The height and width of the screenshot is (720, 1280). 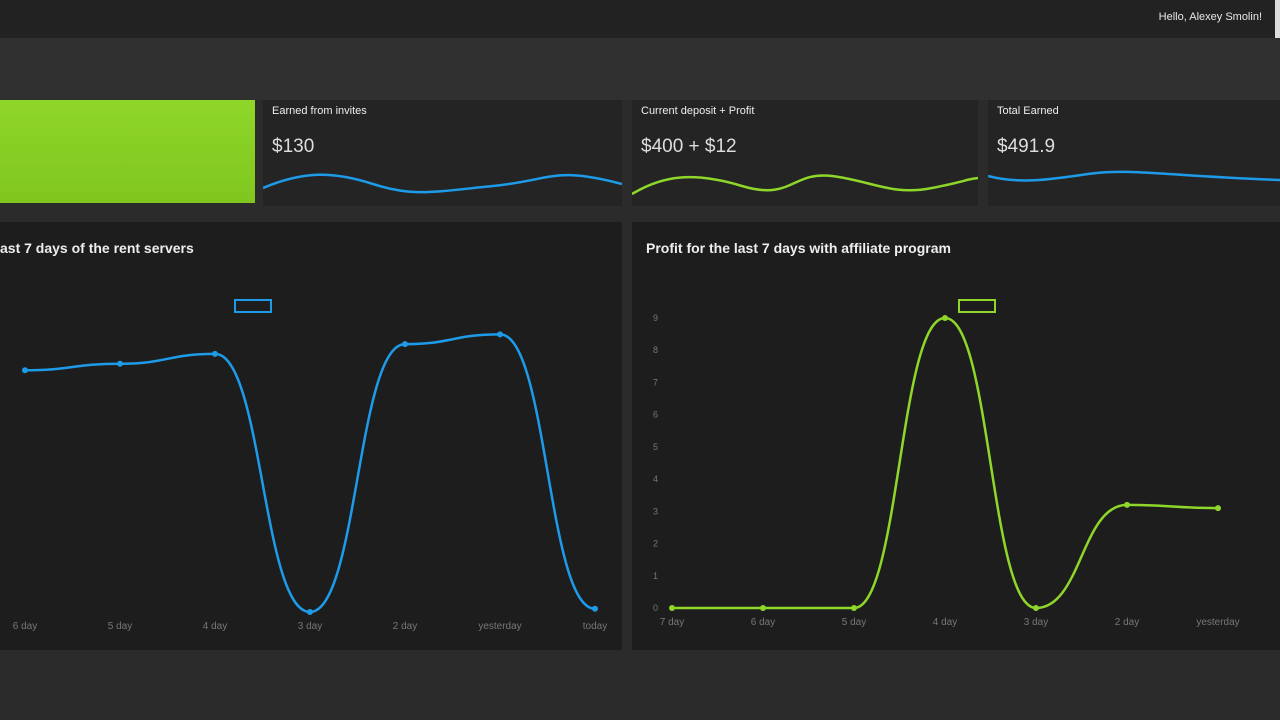 I want to click on y-tick-label: 4, so click(x=655, y=479).